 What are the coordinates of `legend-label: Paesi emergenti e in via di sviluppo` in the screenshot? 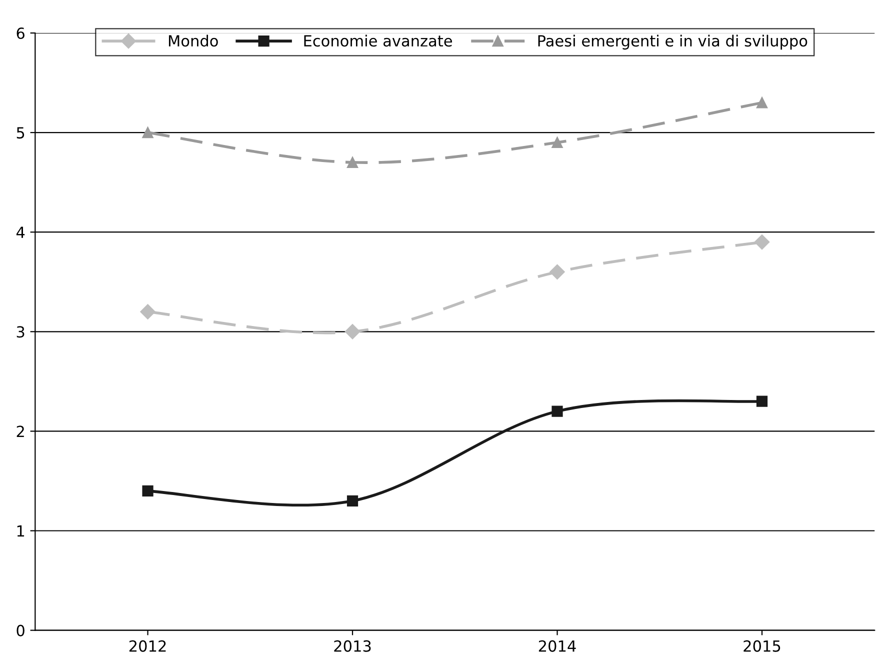 It's located at (673, 42).